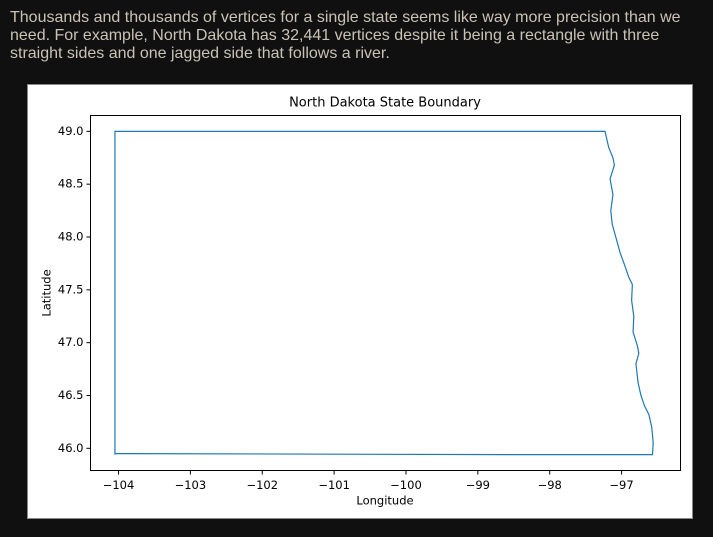 This screenshot has height=537, width=713. Describe the element at coordinates (385, 103) in the screenshot. I see `chart-title: North Dakota State Boundary` at that location.